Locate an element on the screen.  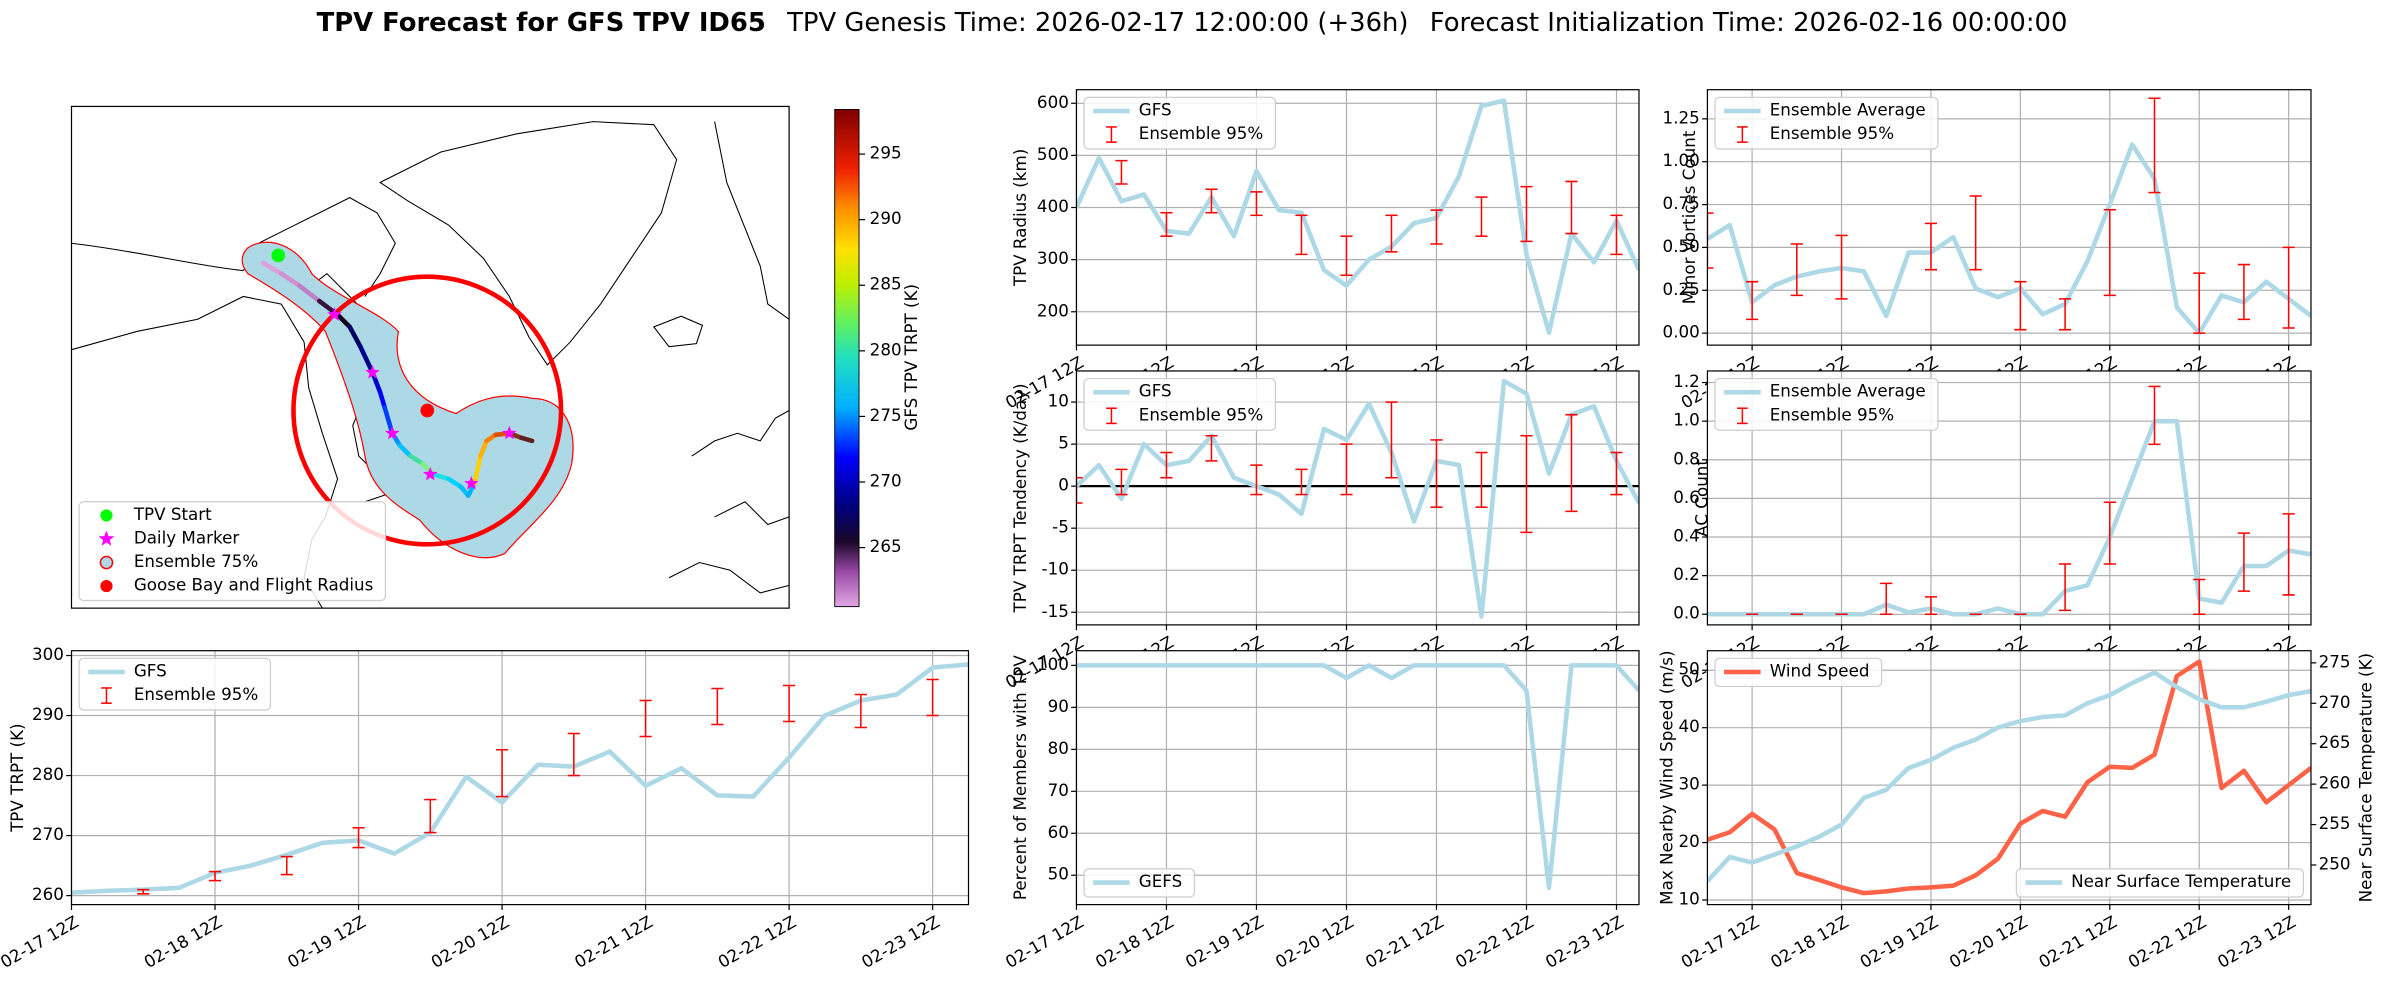
iceland is located at coordinates (678, 331).